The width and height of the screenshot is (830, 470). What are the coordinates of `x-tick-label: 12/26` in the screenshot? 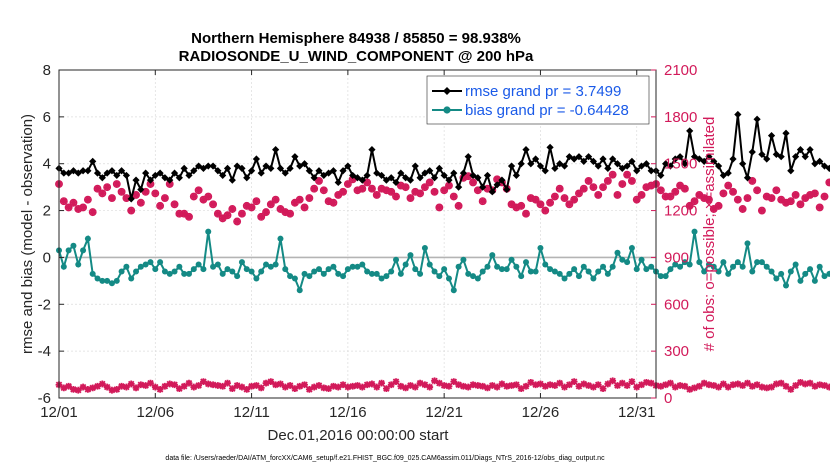 It's located at (541, 412).